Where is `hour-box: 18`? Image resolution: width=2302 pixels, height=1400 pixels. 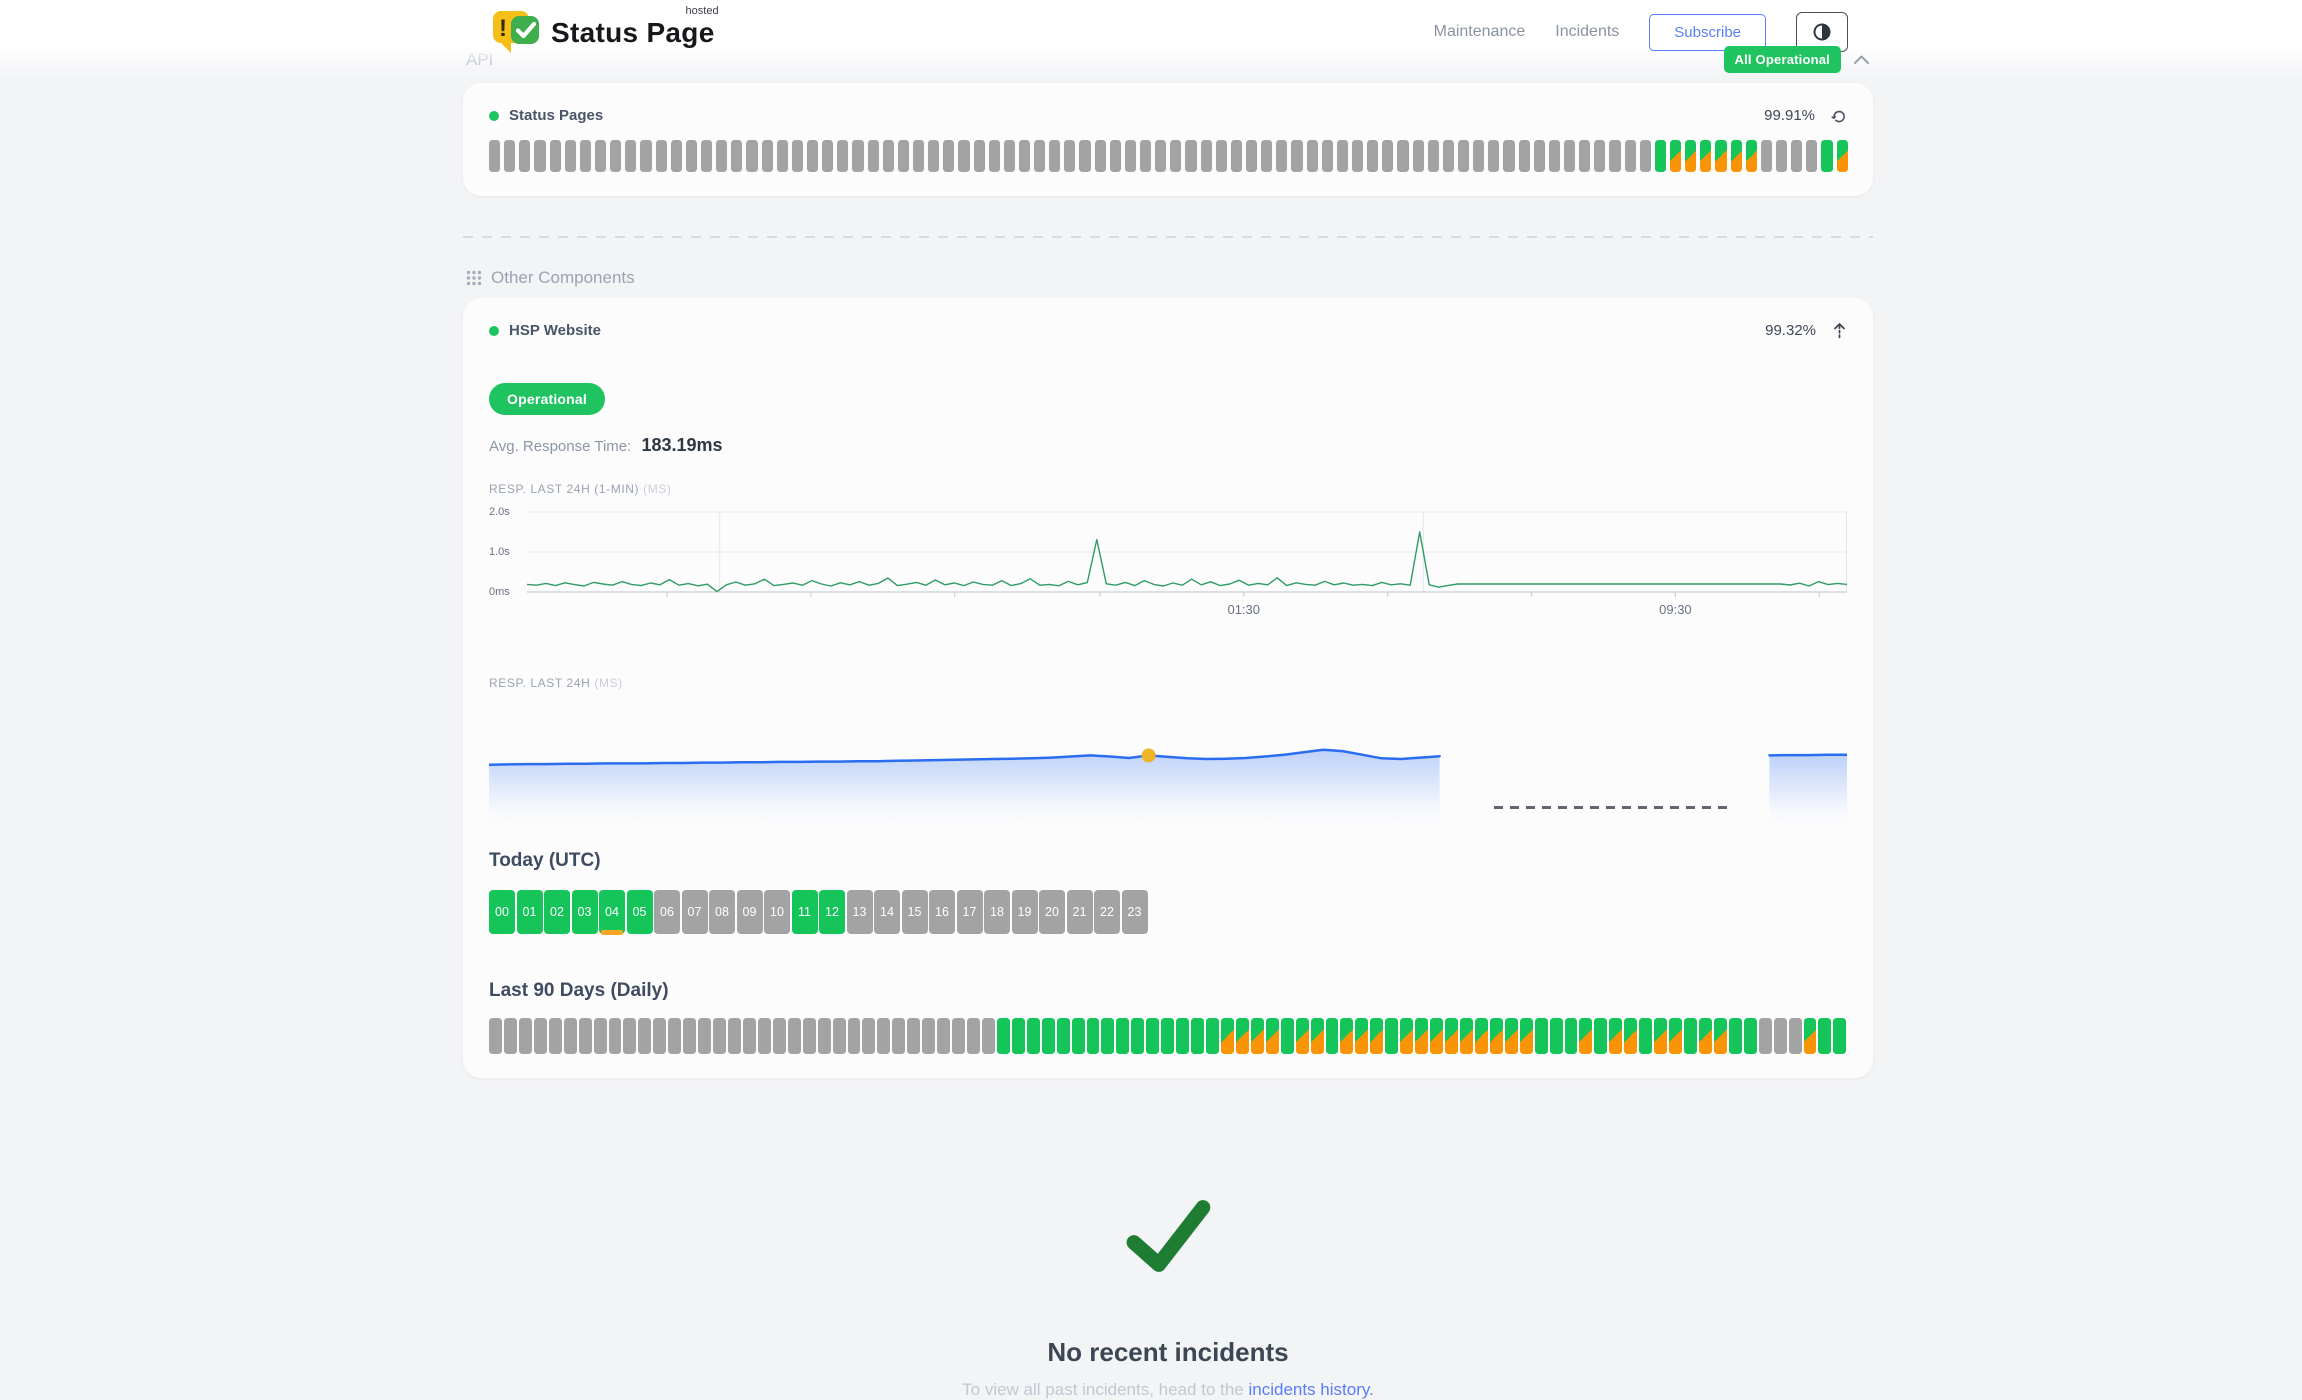
hour-box: 18 is located at coordinates (997, 912).